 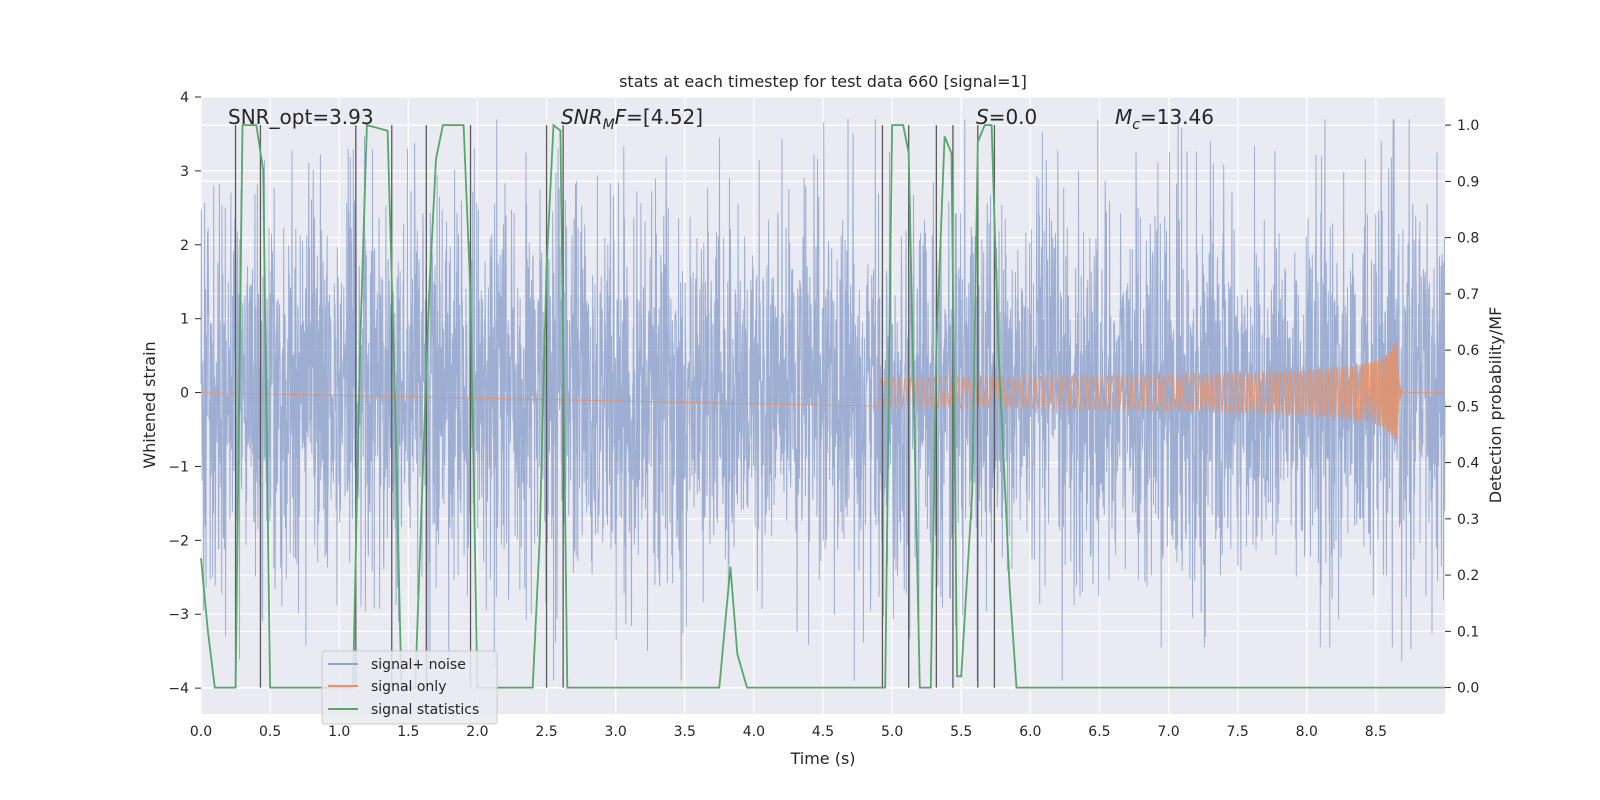 I want to click on left-y-tick-label: −2, so click(x=178, y=541).